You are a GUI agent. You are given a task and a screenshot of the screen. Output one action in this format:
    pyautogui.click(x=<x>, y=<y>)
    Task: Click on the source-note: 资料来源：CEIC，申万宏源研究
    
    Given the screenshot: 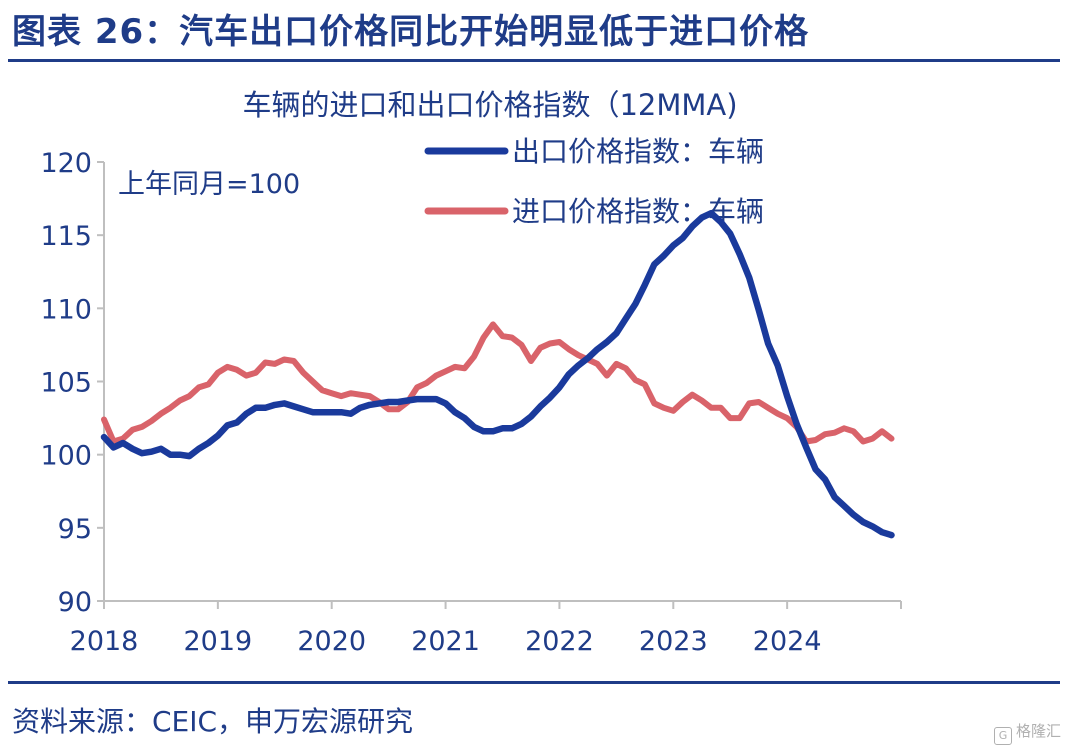 What is the action you would take?
    pyautogui.click(x=213, y=721)
    